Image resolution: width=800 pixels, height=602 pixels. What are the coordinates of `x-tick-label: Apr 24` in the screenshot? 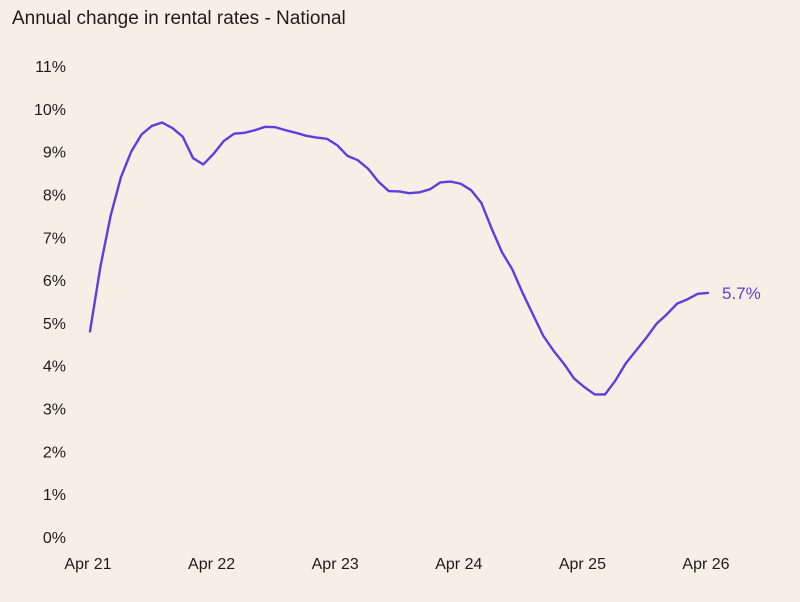 It's located at (458, 564).